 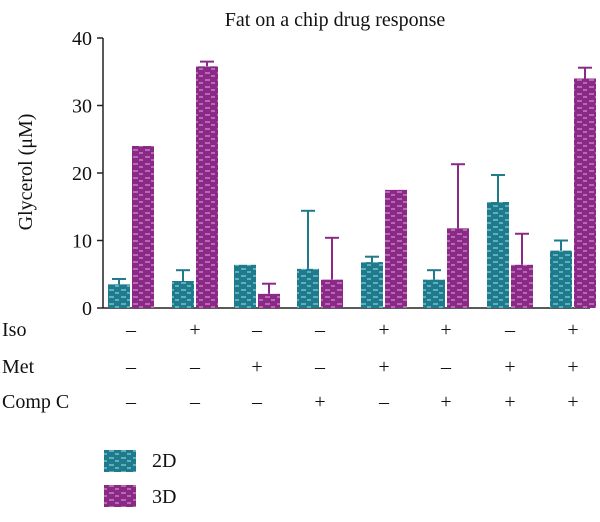 What do you see at coordinates (35, 402) in the screenshot?
I see `condition-row-label: Comp C` at bounding box center [35, 402].